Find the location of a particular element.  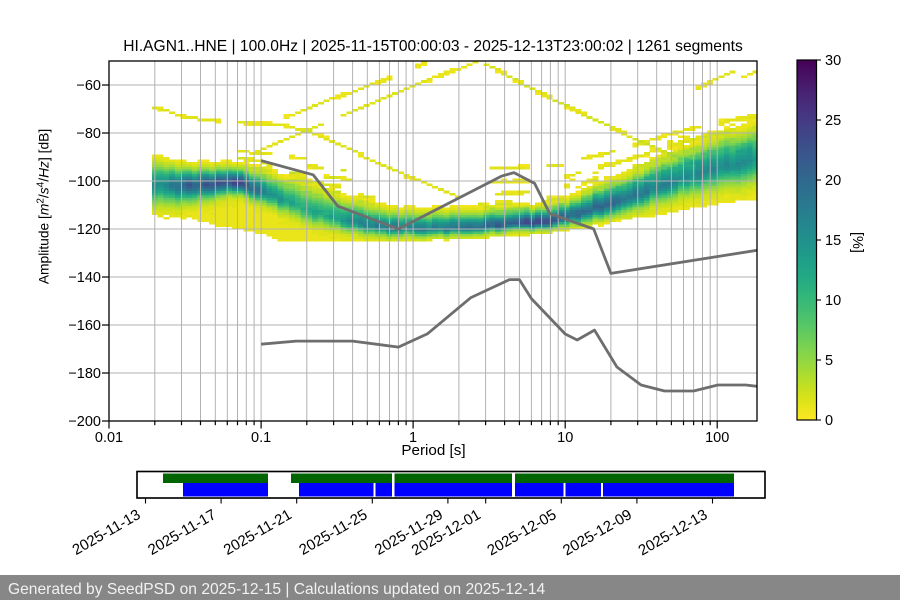

svg-text: −140 is located at coordinates (84, 278).